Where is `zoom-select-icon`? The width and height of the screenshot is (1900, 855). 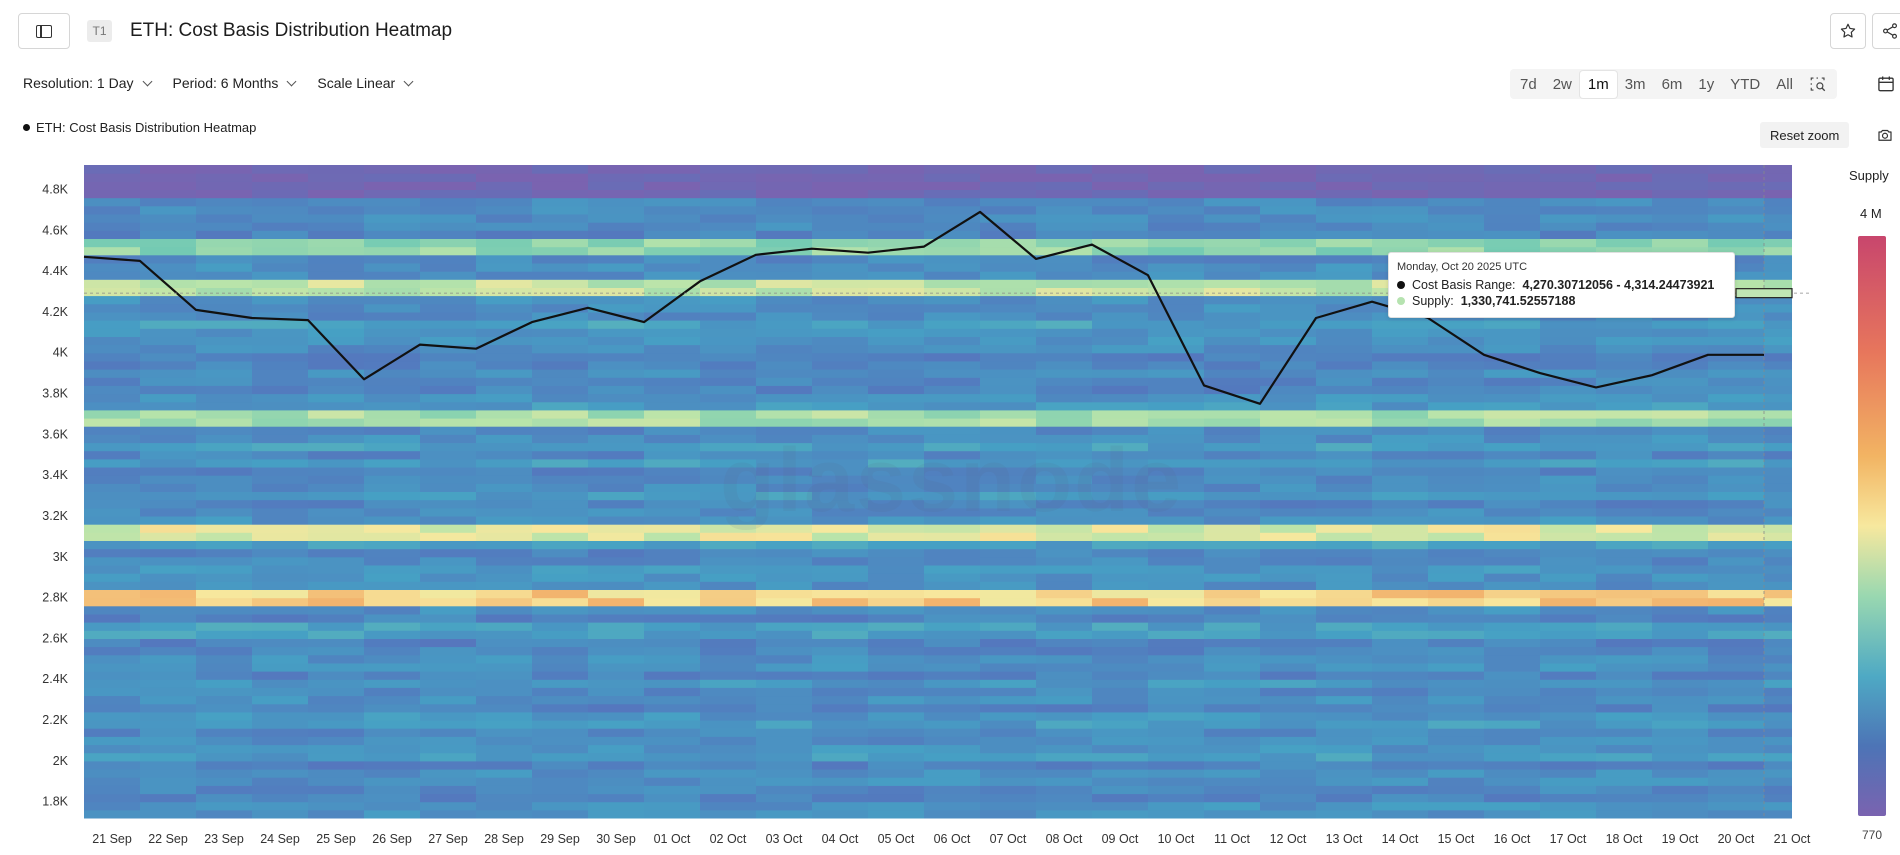
zoom-select-icon is located at coordinates (1818, 84).